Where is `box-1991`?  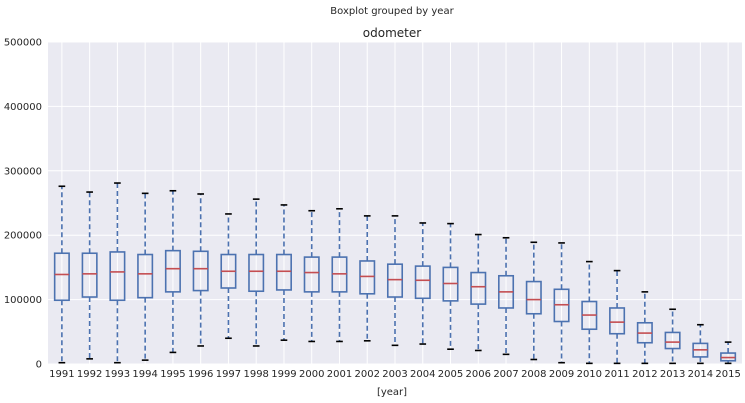
box-1991 is located at coordinates (61, 274).